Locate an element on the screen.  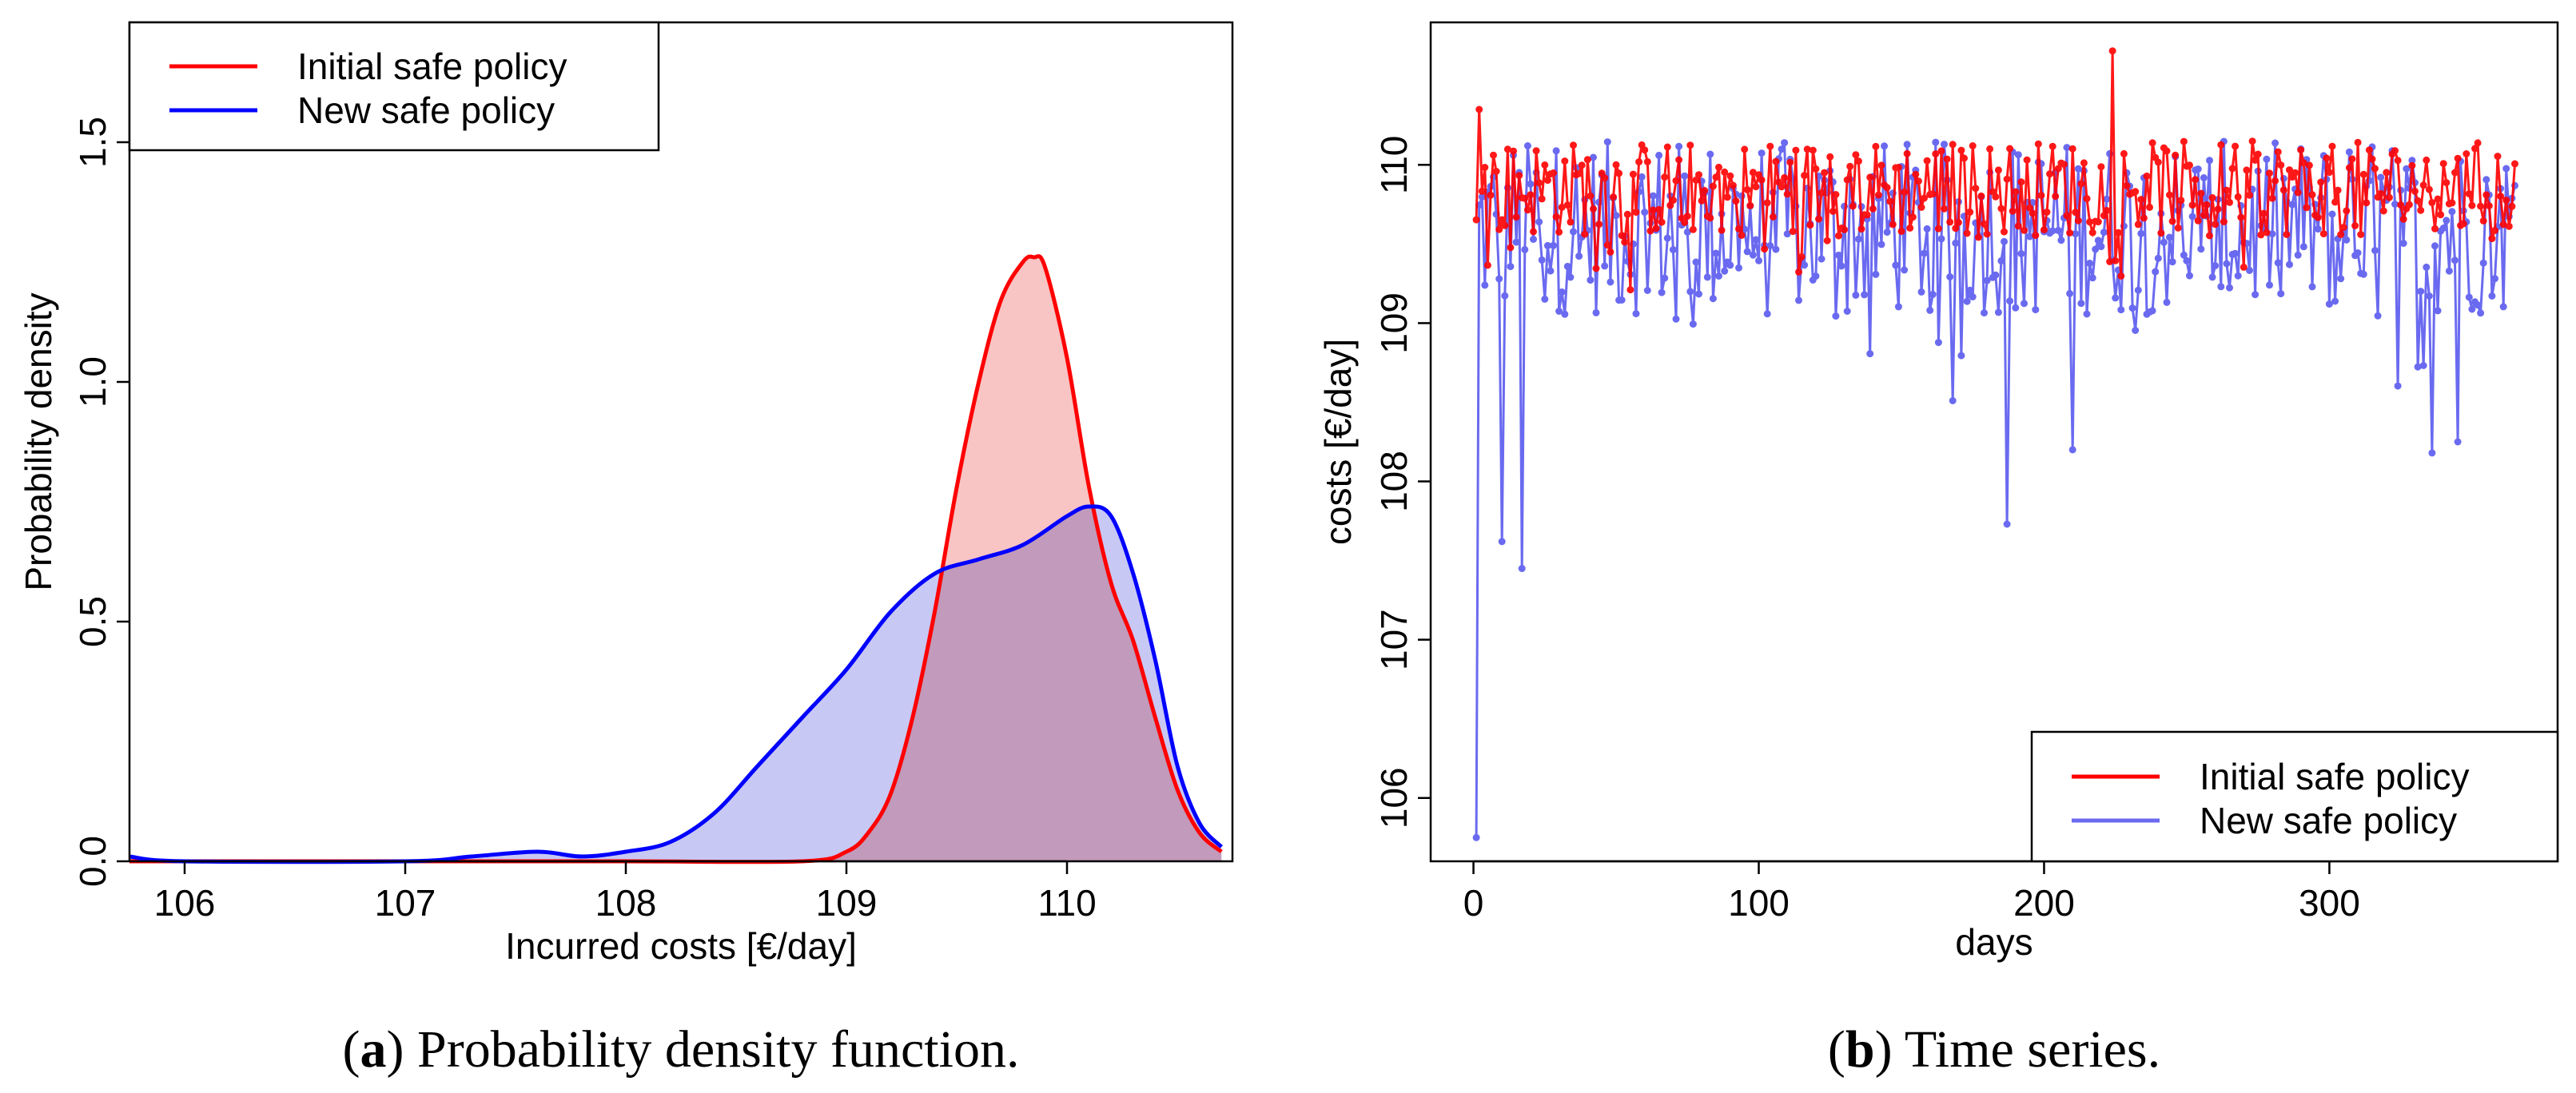
x-tick-label: 109 is located at coordinates (847, 903).